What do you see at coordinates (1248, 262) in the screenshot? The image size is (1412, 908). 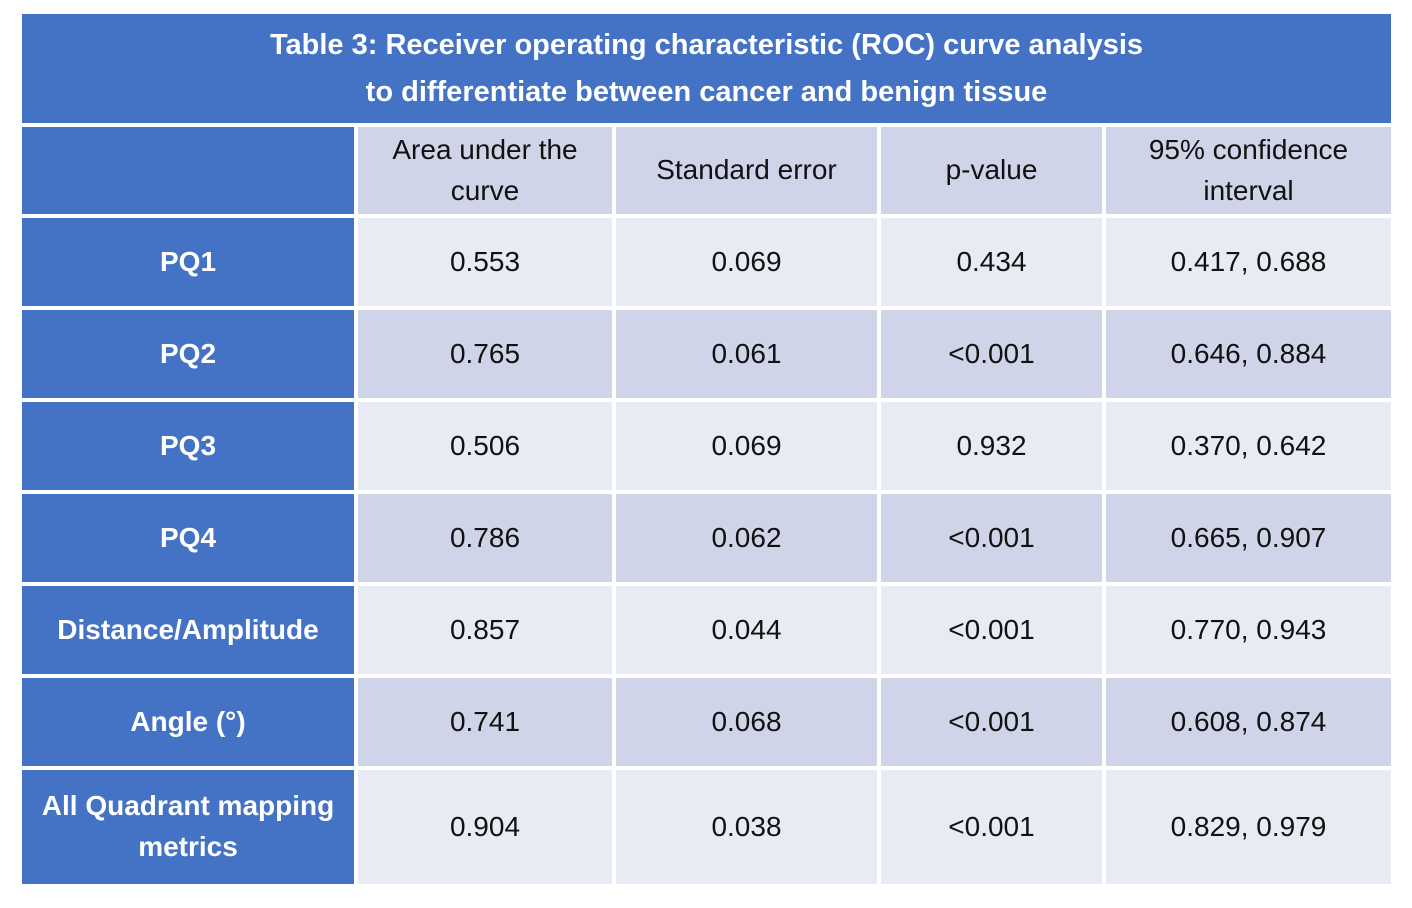 I see `pq1-confidence-interval-value: 0.417, 0.688` at bounding box center [1248, 262].